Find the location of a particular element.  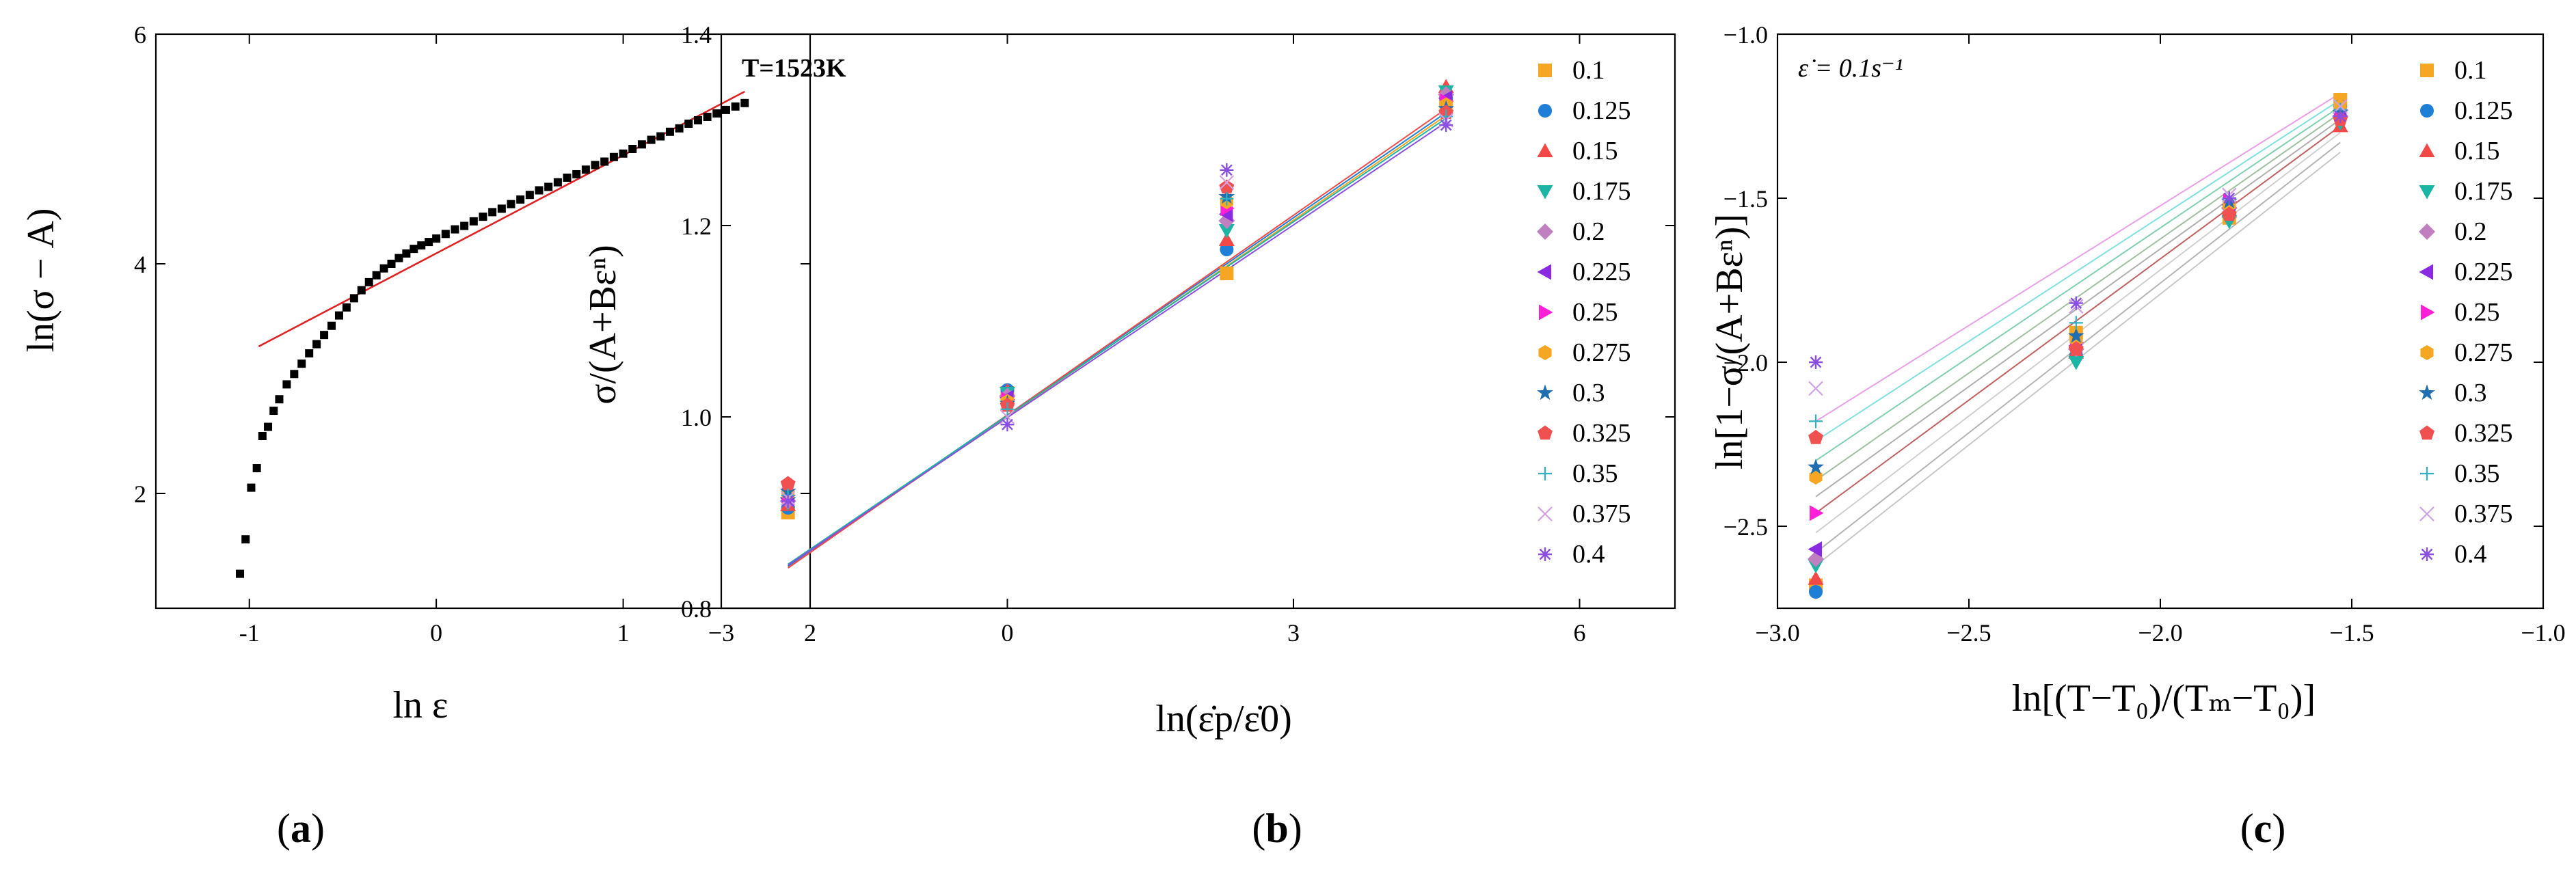

x-tick-label: 2 is located at coordinates (810, 633).